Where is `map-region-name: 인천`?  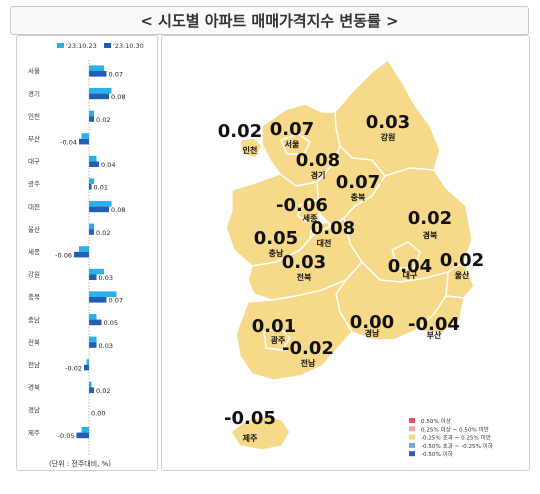
map-region-name: 인천 is located at coordinates (250, 150).